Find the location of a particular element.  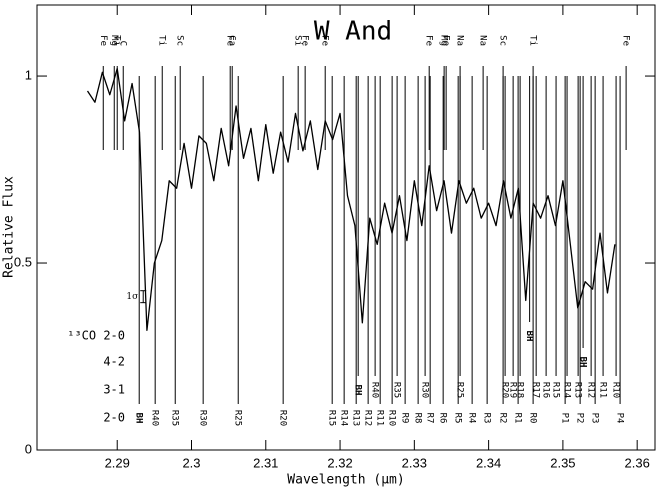

band-label: ¹³CO 2-0 is located at coordinates (96, 336).